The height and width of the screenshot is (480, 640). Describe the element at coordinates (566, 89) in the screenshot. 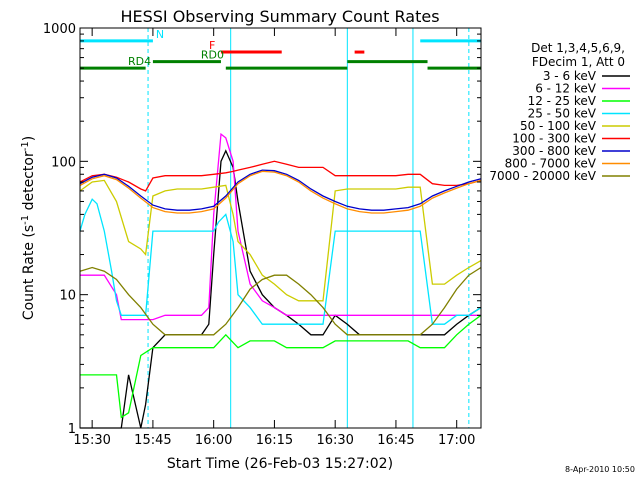

I see `legend-label: 6 - 12 keV` at that location.